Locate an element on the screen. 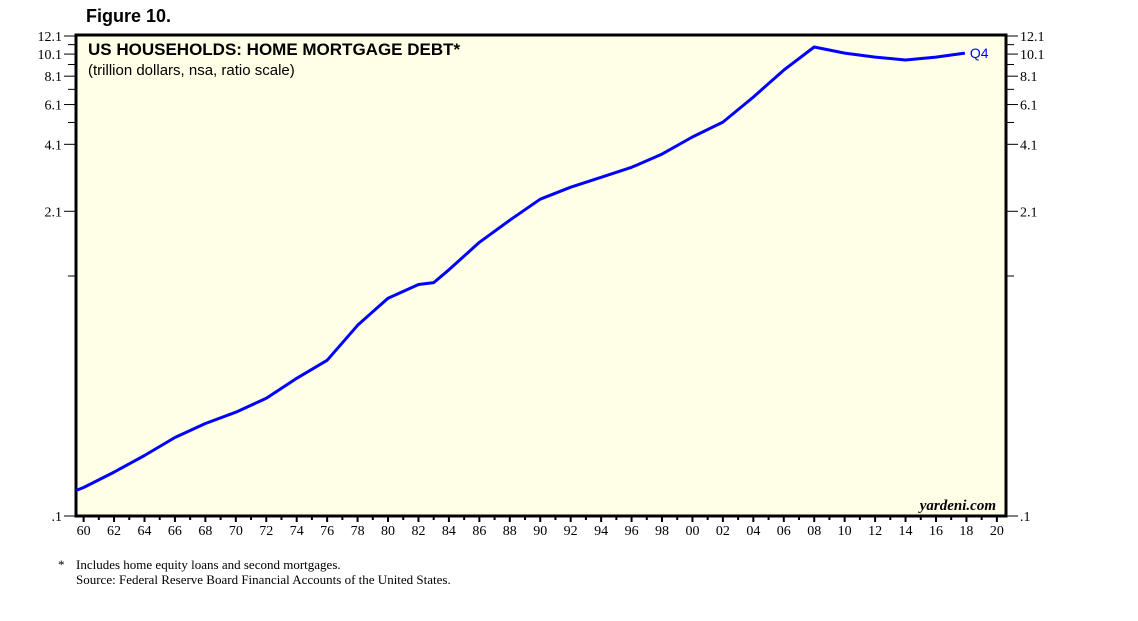 Image resolution: width=1138 pixels, height=621 pixels. x-tick-label: 96 is located at coordinates (632, 531).